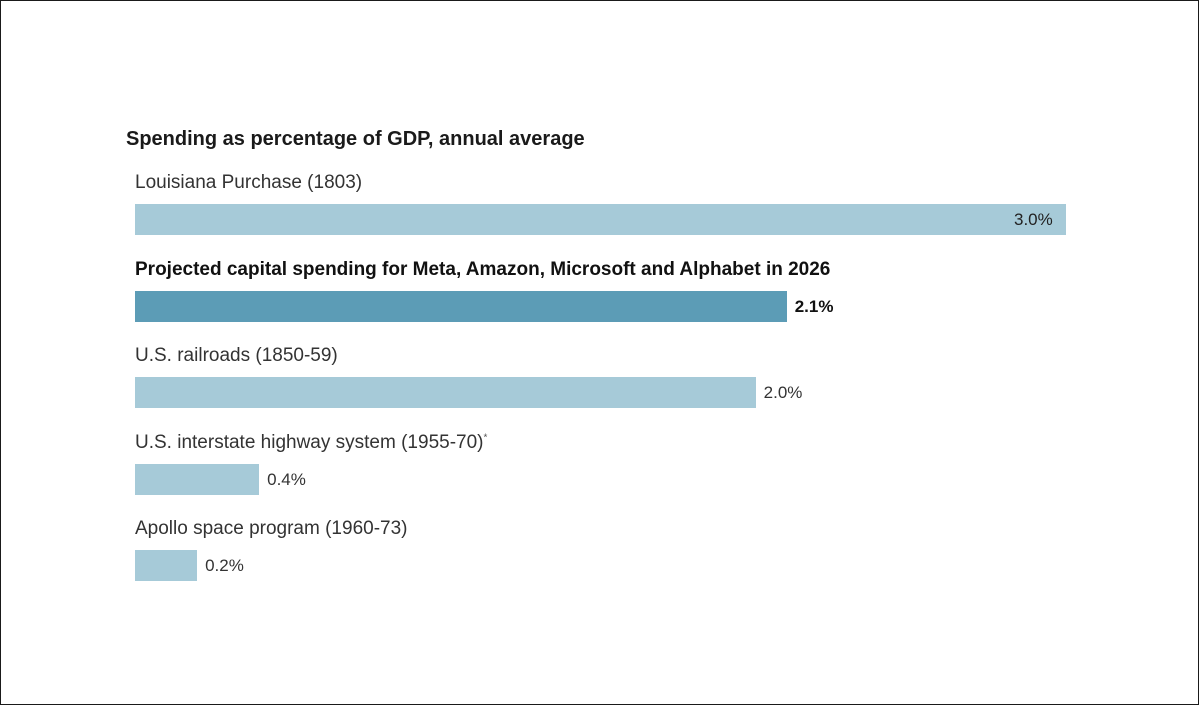 The image size is (1199, 705). Describe the element at coordinates (236, 355) in the screenshot. I see `category-label: U.S. railroads (1850-59)` at that location.